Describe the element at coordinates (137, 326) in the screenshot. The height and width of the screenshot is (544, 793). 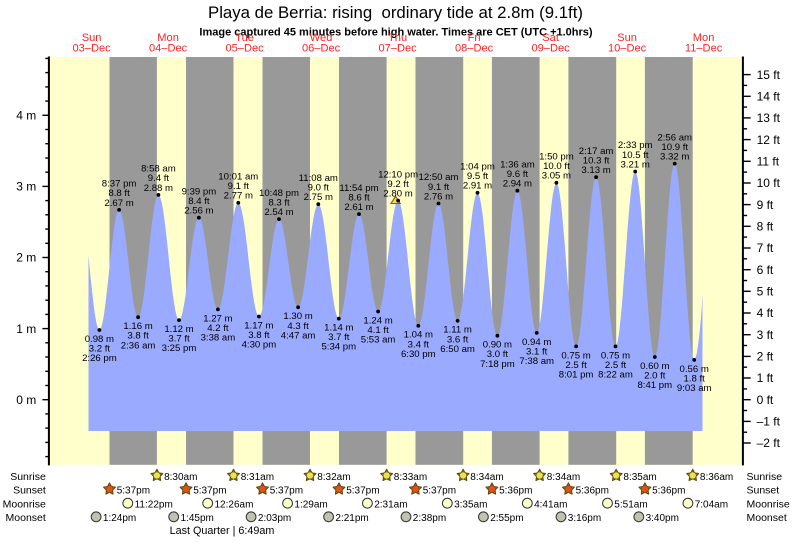
I see `svg-text: 1.16 m` at that location.